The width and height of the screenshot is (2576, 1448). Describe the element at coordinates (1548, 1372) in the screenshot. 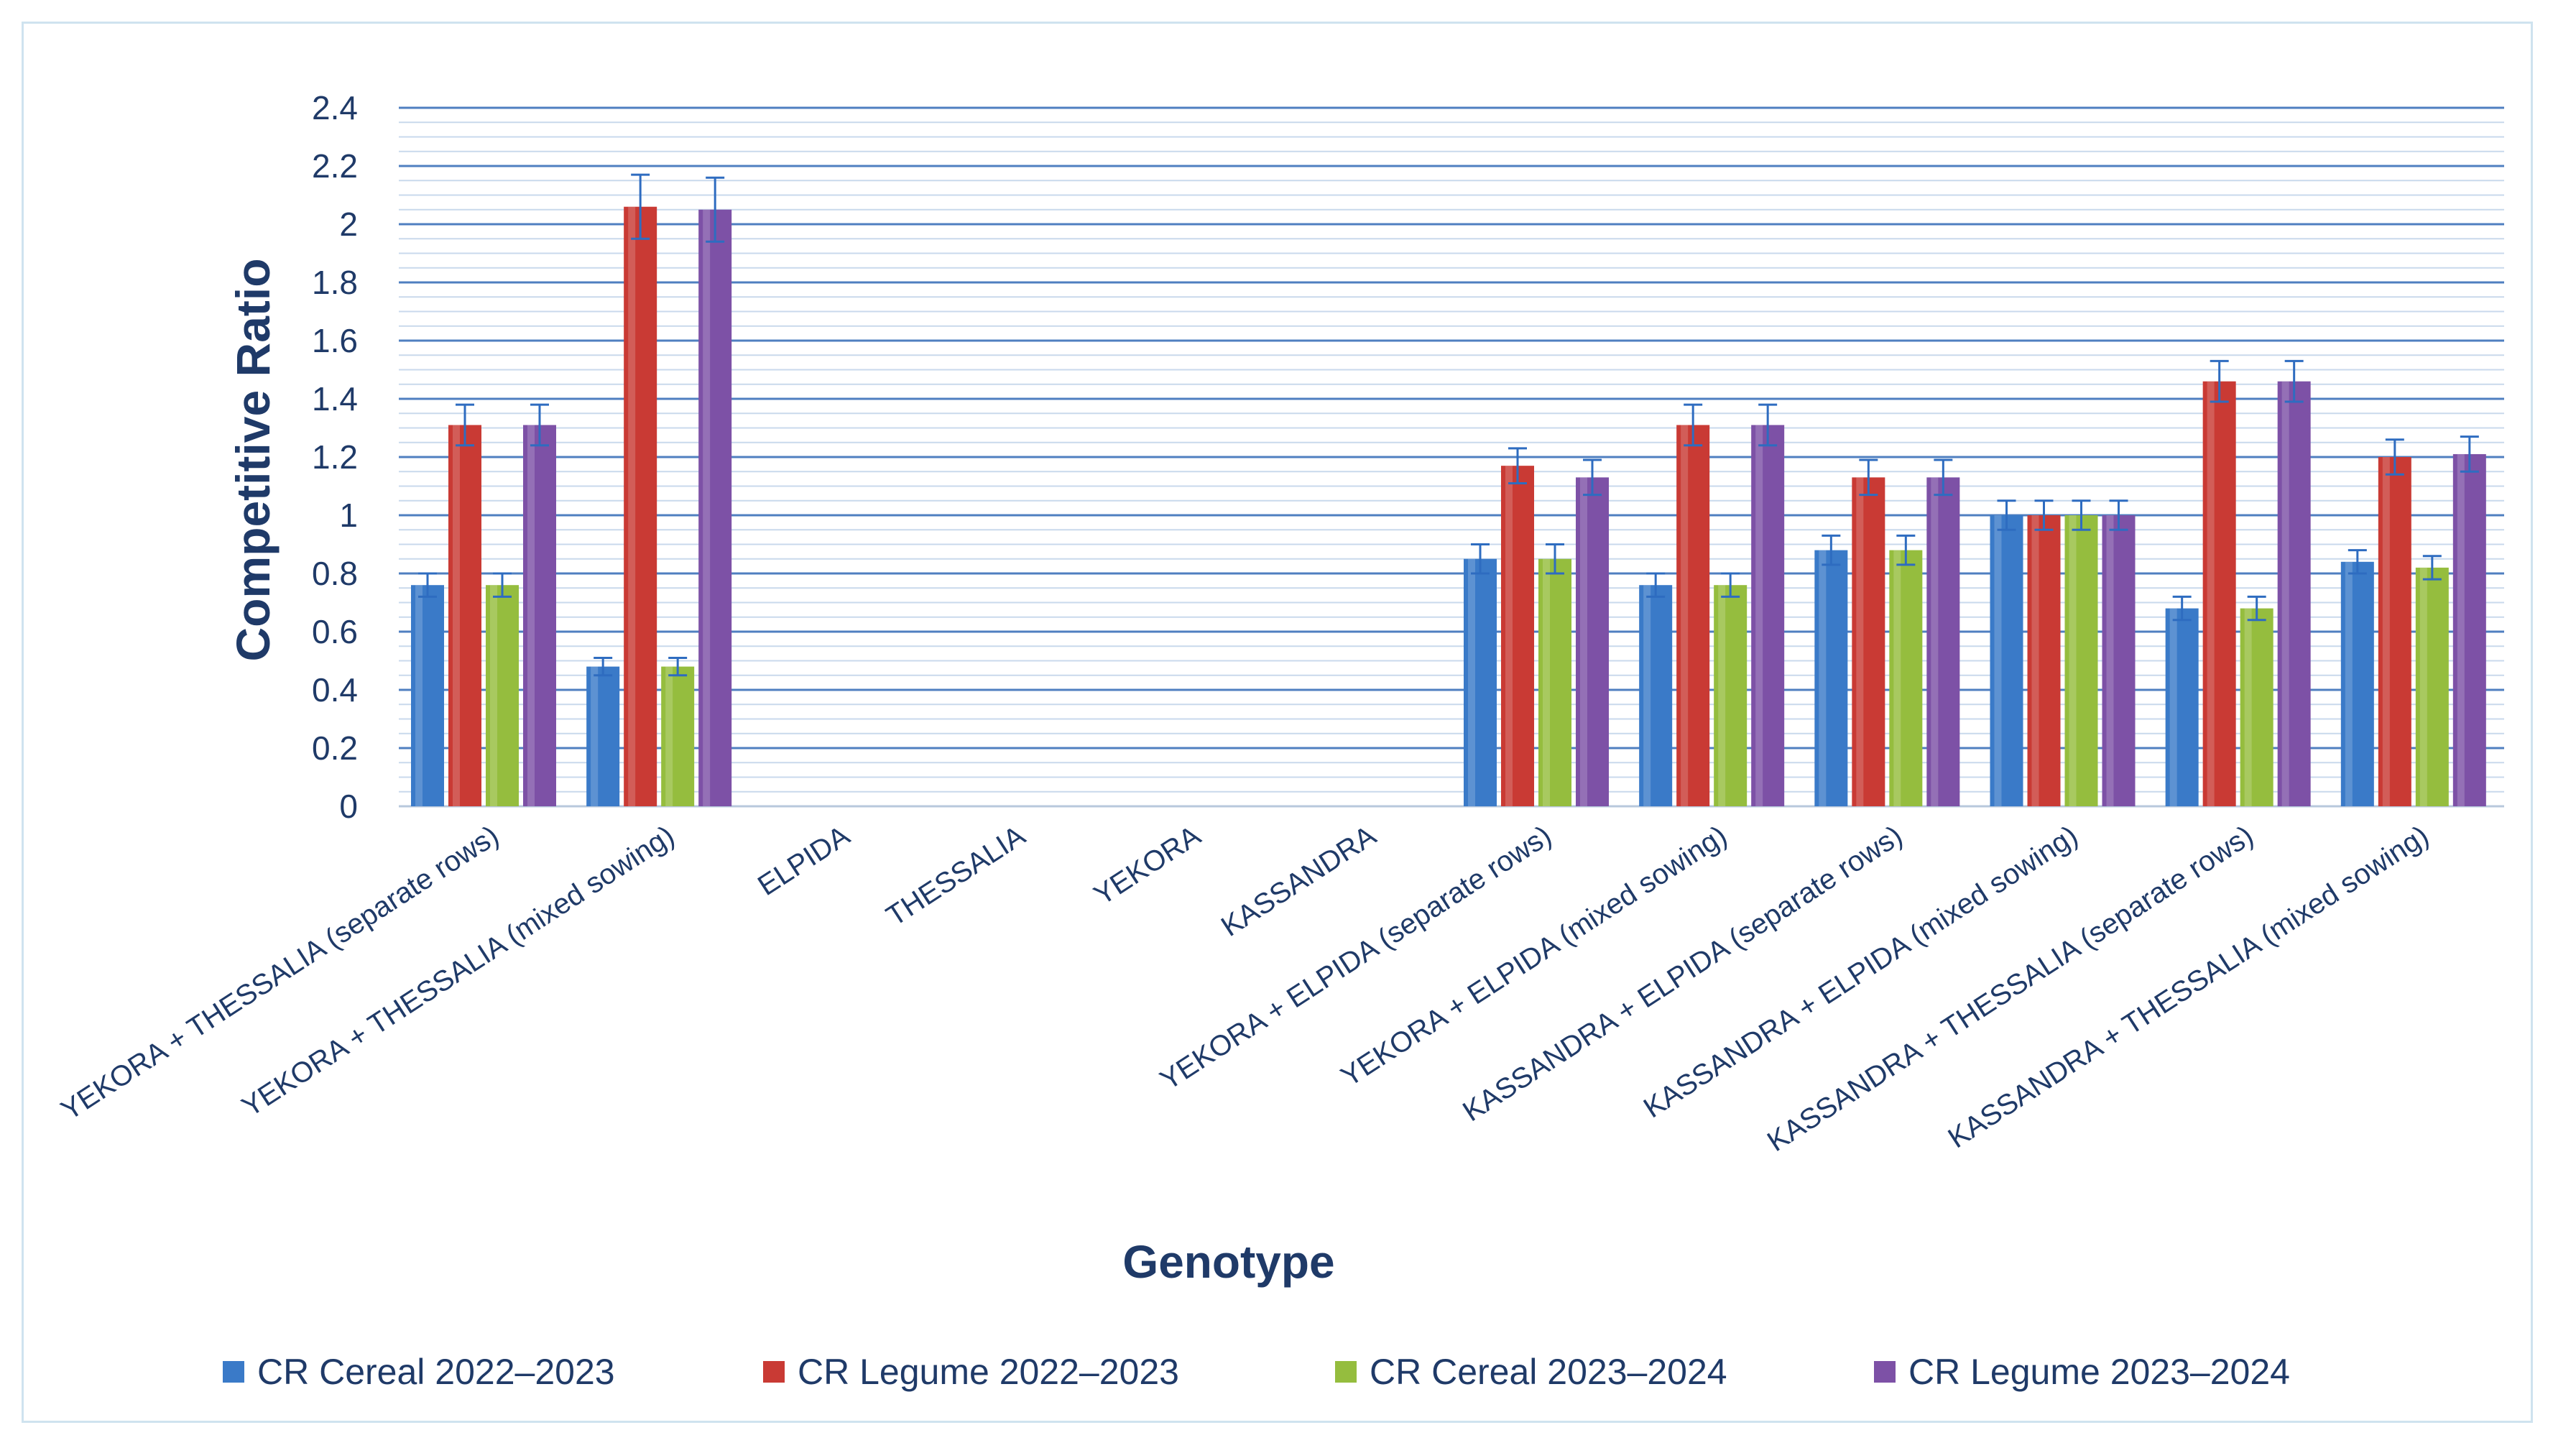

I see `legend-label: CR Cereal 2023–2024` at that location.